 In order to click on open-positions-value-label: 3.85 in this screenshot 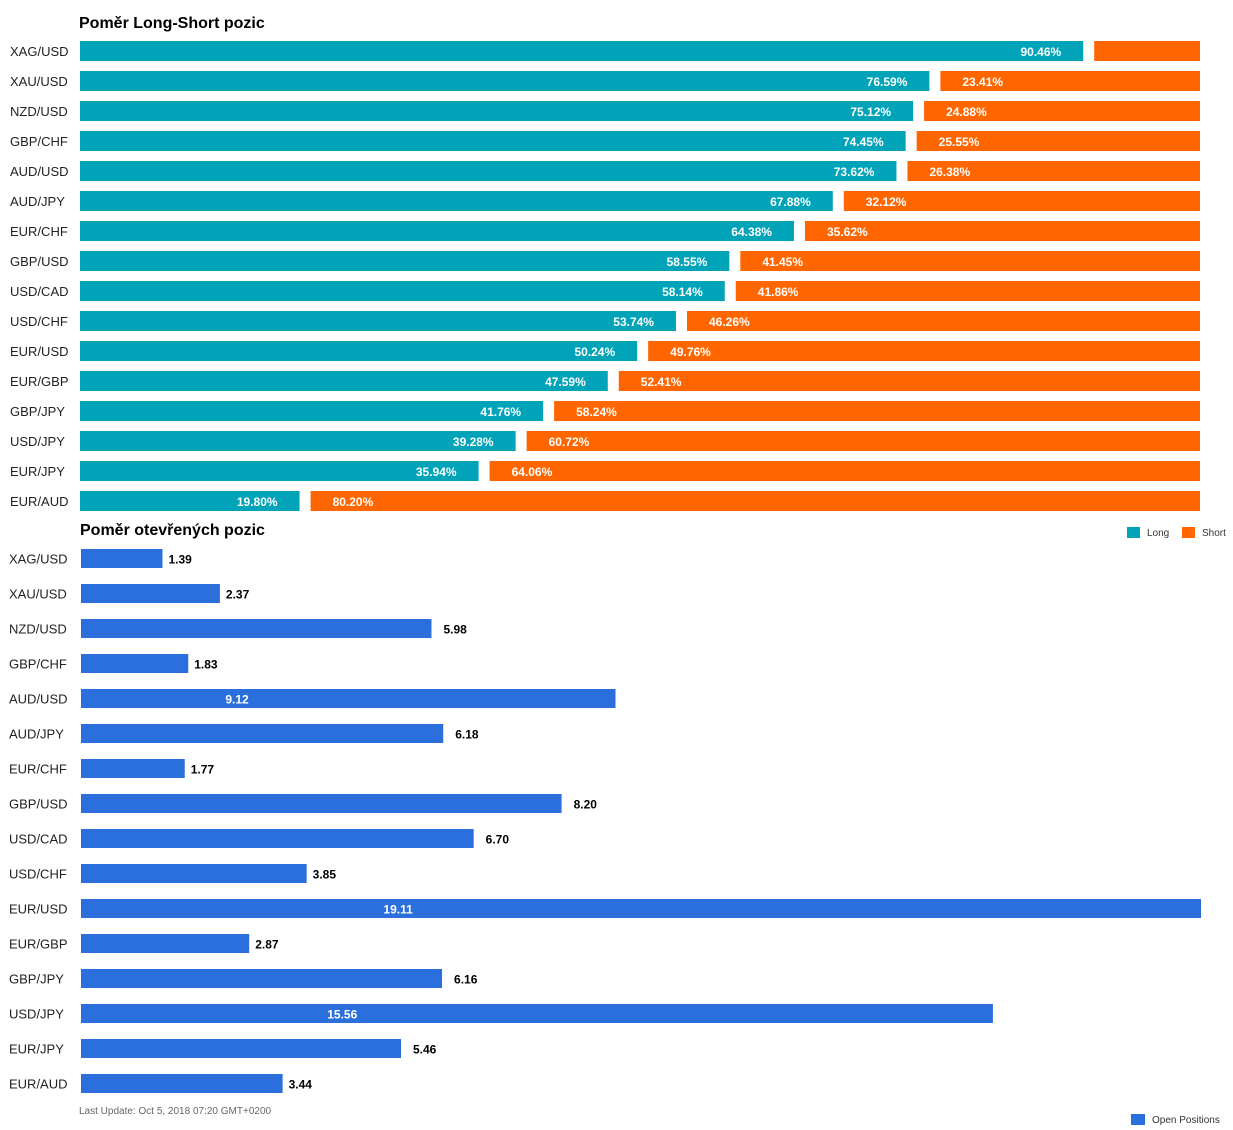, I will do `click(325, 875)`.